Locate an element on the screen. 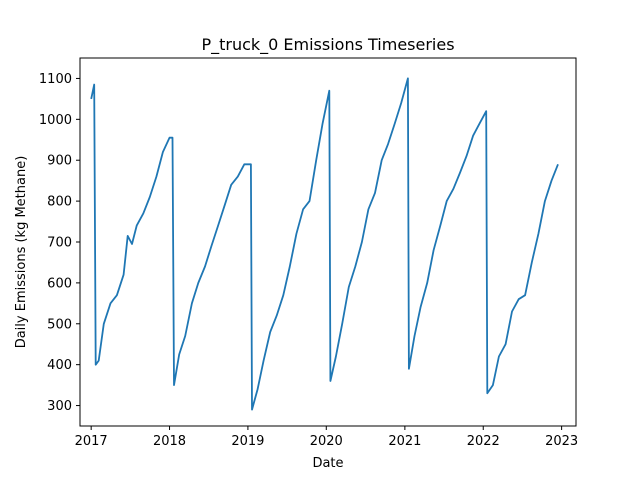  x-axis-ticks: 2017 2018 2019 2020 2021 2022 2023 is located at coordinates (326, 437).